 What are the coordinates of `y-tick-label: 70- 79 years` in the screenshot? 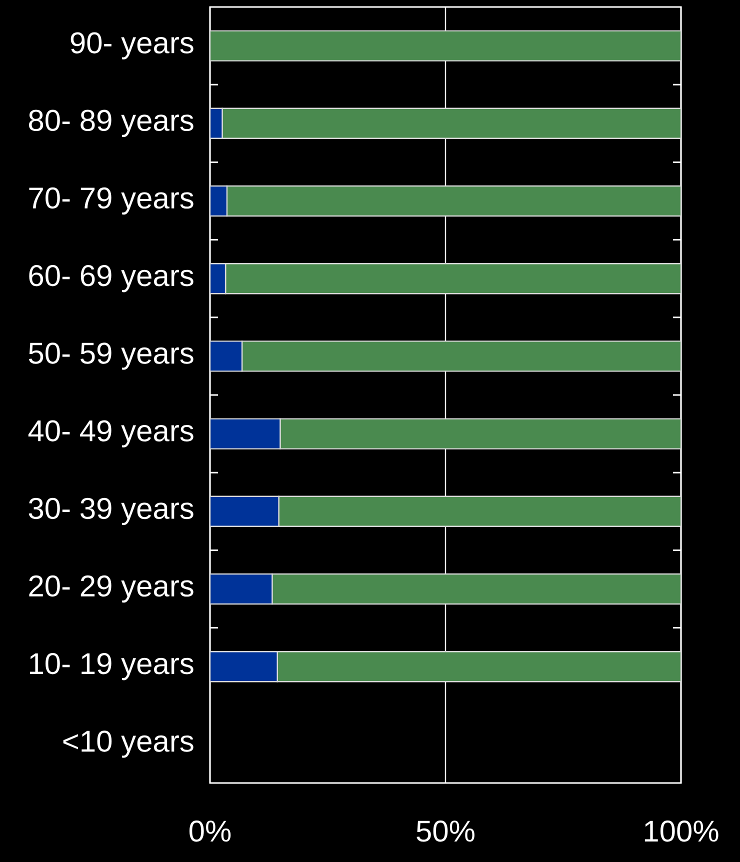 It's located at (111, 201).